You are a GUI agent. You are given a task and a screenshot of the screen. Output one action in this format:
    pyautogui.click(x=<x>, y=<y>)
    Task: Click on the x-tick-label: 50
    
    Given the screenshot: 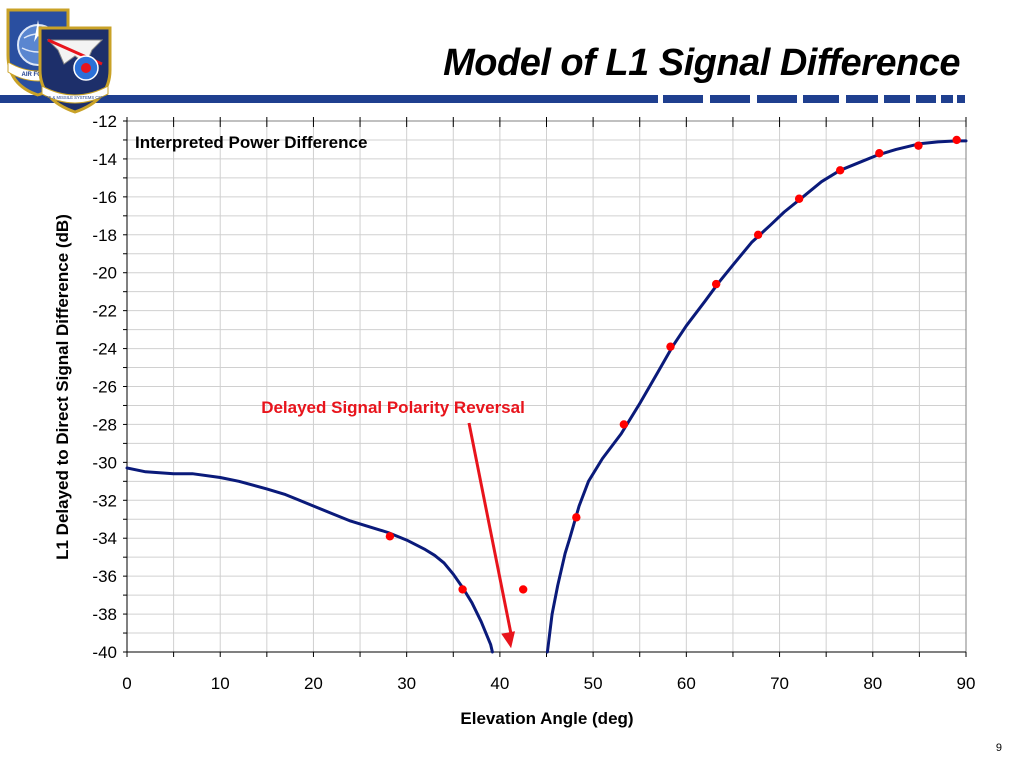 What is the action you would take?
    pyautogui.click(x=593, y=683)
    